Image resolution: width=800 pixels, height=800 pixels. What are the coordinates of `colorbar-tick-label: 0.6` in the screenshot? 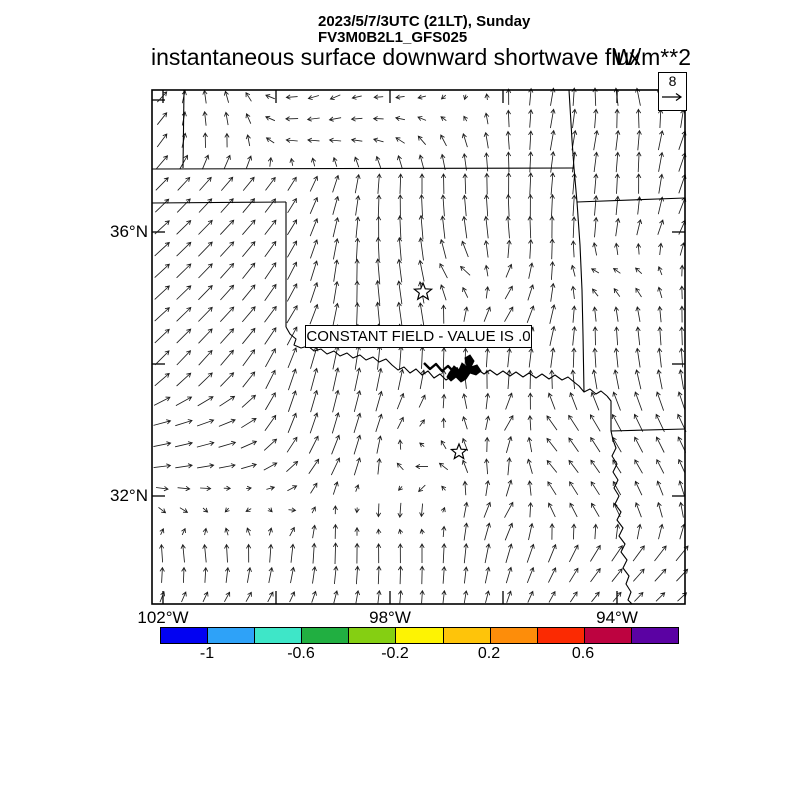 It's located at (583, 653).